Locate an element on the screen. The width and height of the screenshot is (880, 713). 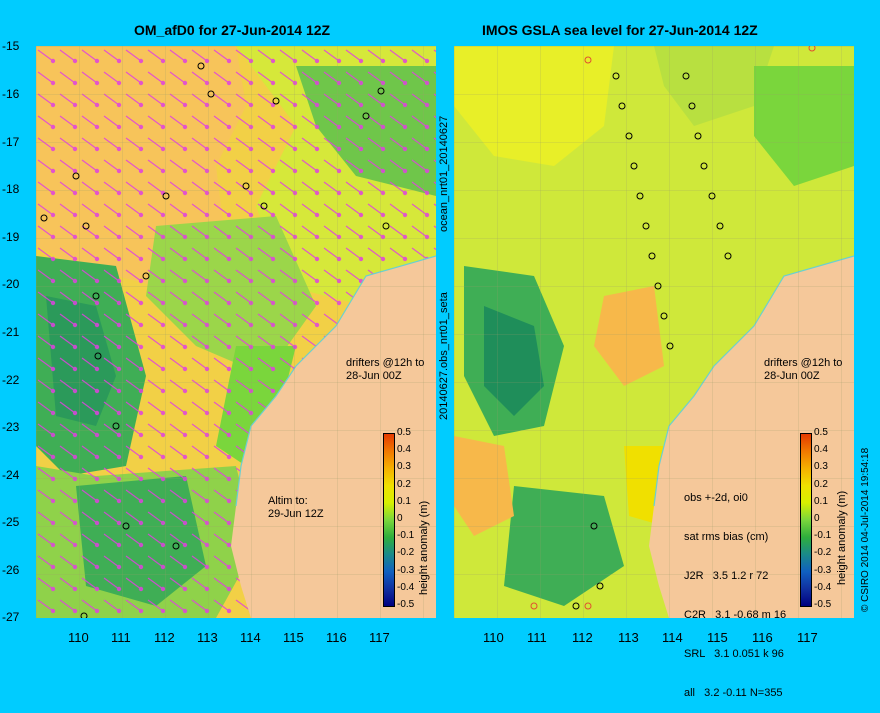
right-colorbar is located at coordinates (806, 520).